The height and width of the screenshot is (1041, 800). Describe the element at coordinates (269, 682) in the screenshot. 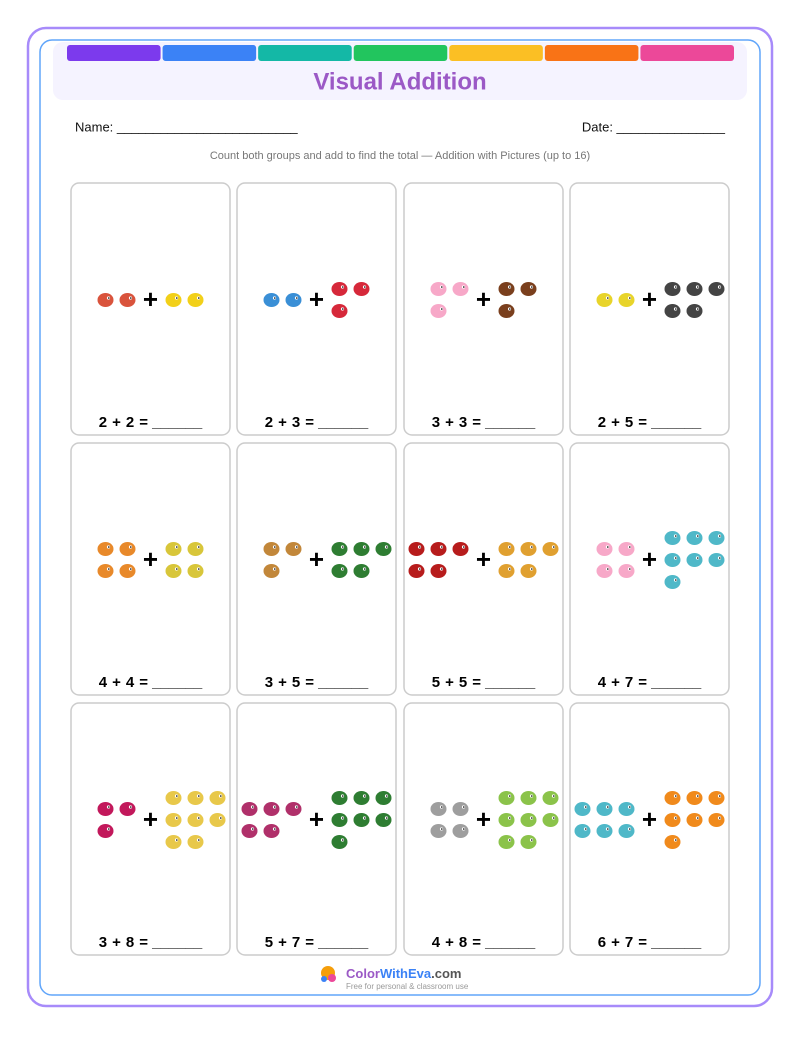

I see `addend: 3` at that location.